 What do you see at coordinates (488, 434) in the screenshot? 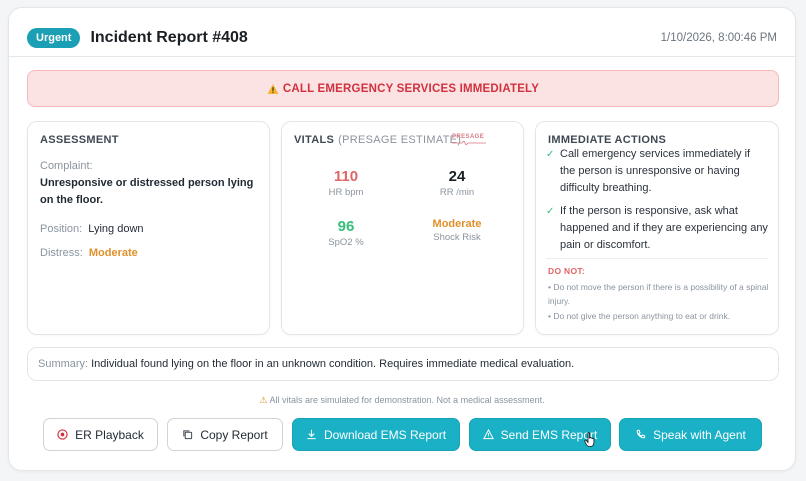
I see `alert-triangle-icon` at bounding box center [488, 434].